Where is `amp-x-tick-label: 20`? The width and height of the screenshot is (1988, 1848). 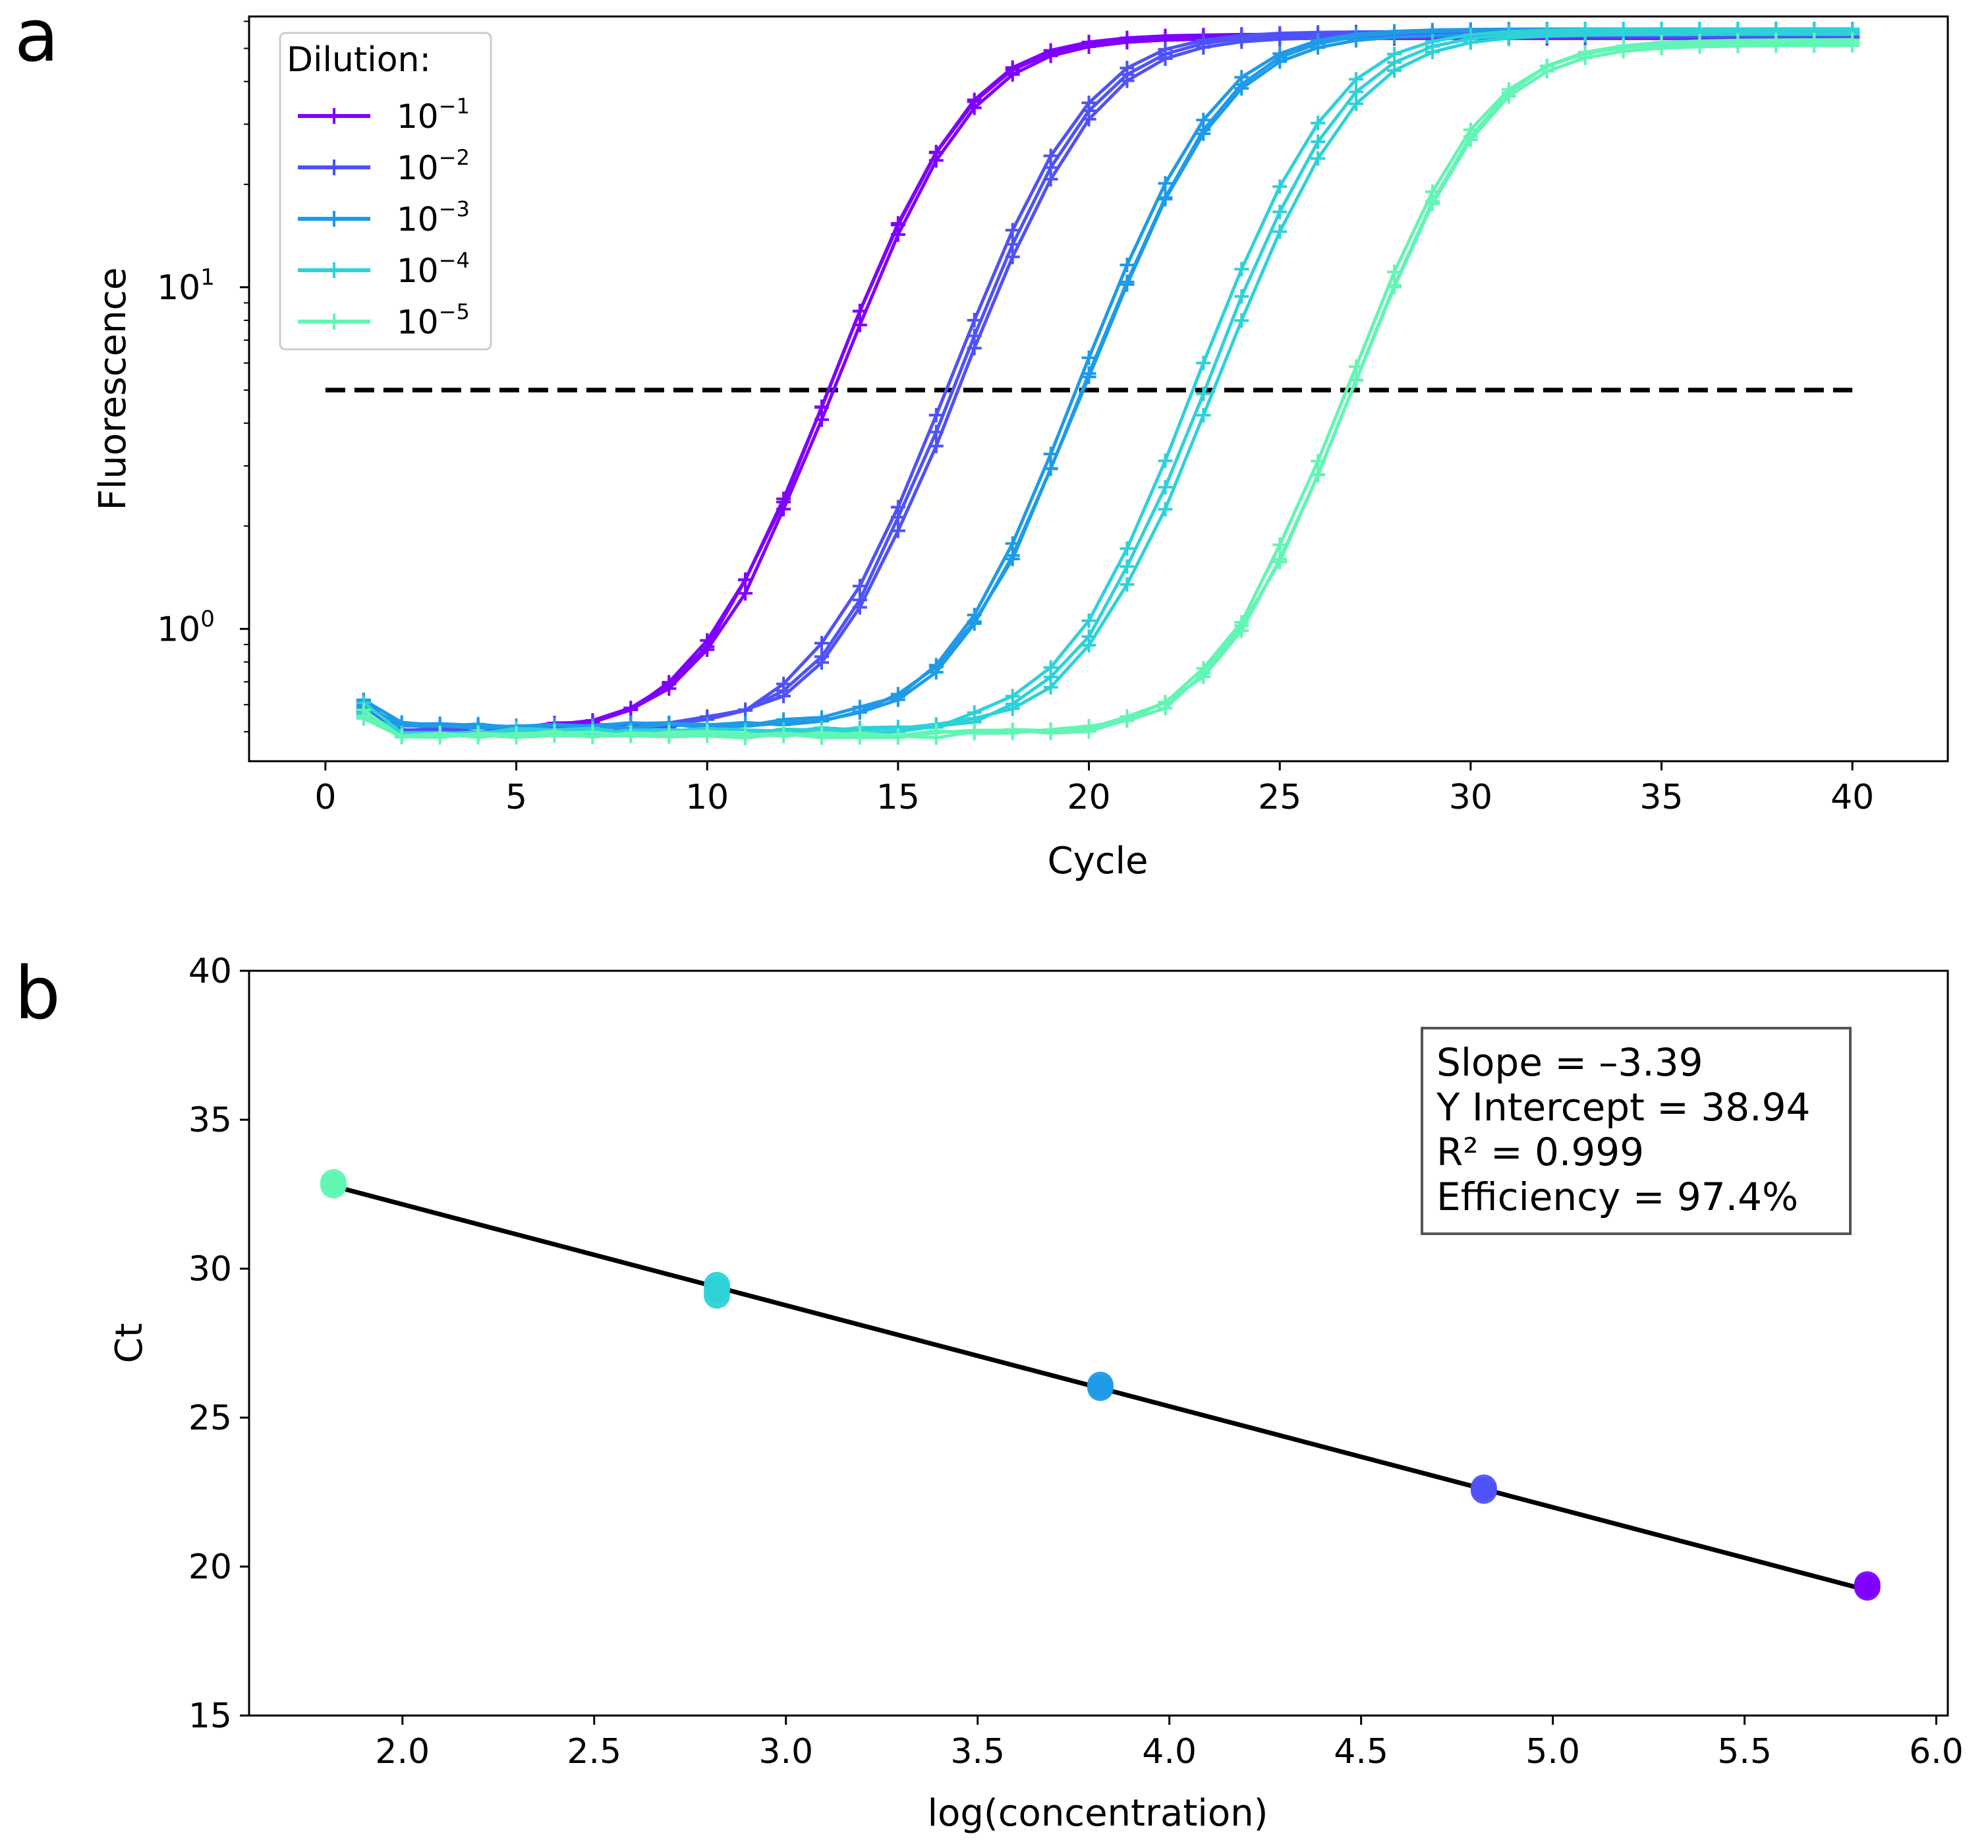
amp-x-tick-label: 20 is located at coordinates (1088, 798).